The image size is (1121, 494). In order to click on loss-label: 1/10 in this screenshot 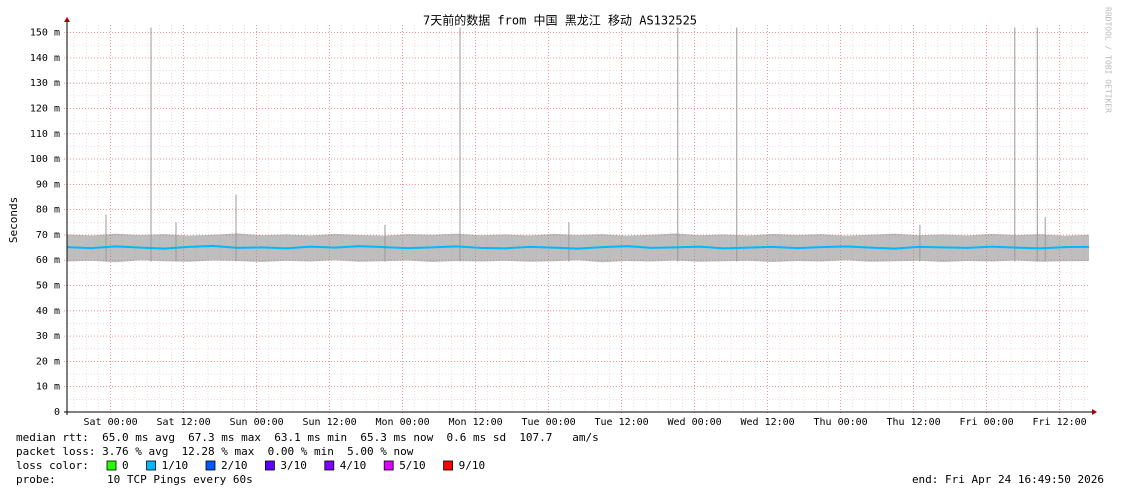, I will do `click(175, 465)`.